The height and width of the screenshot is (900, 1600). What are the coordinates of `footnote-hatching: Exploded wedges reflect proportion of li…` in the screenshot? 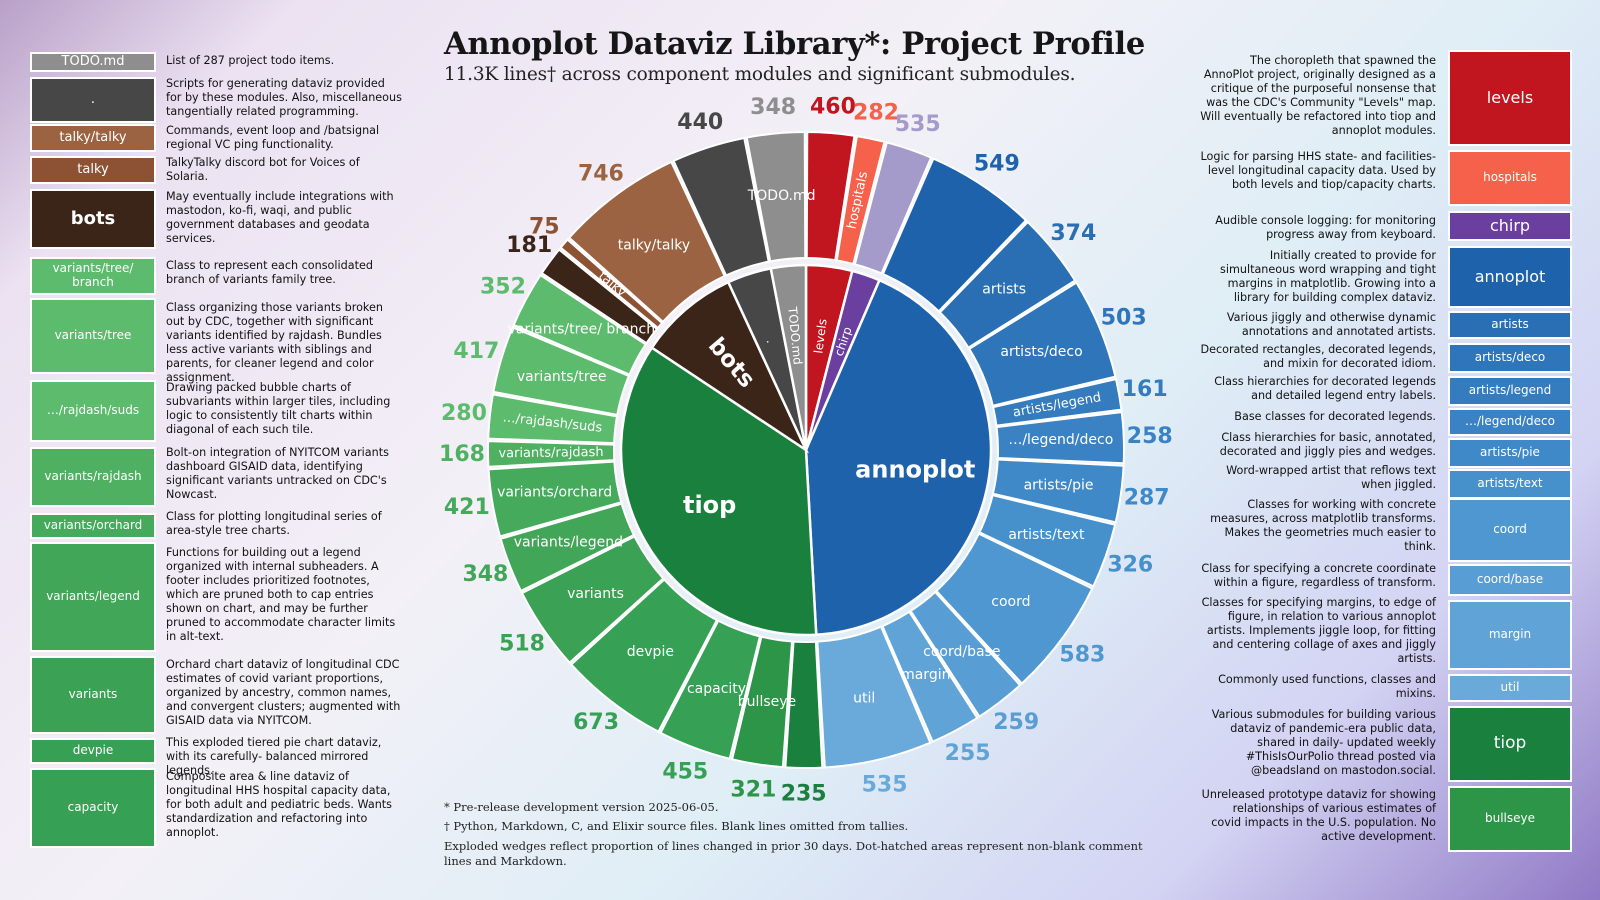 It's located at (793, 853).